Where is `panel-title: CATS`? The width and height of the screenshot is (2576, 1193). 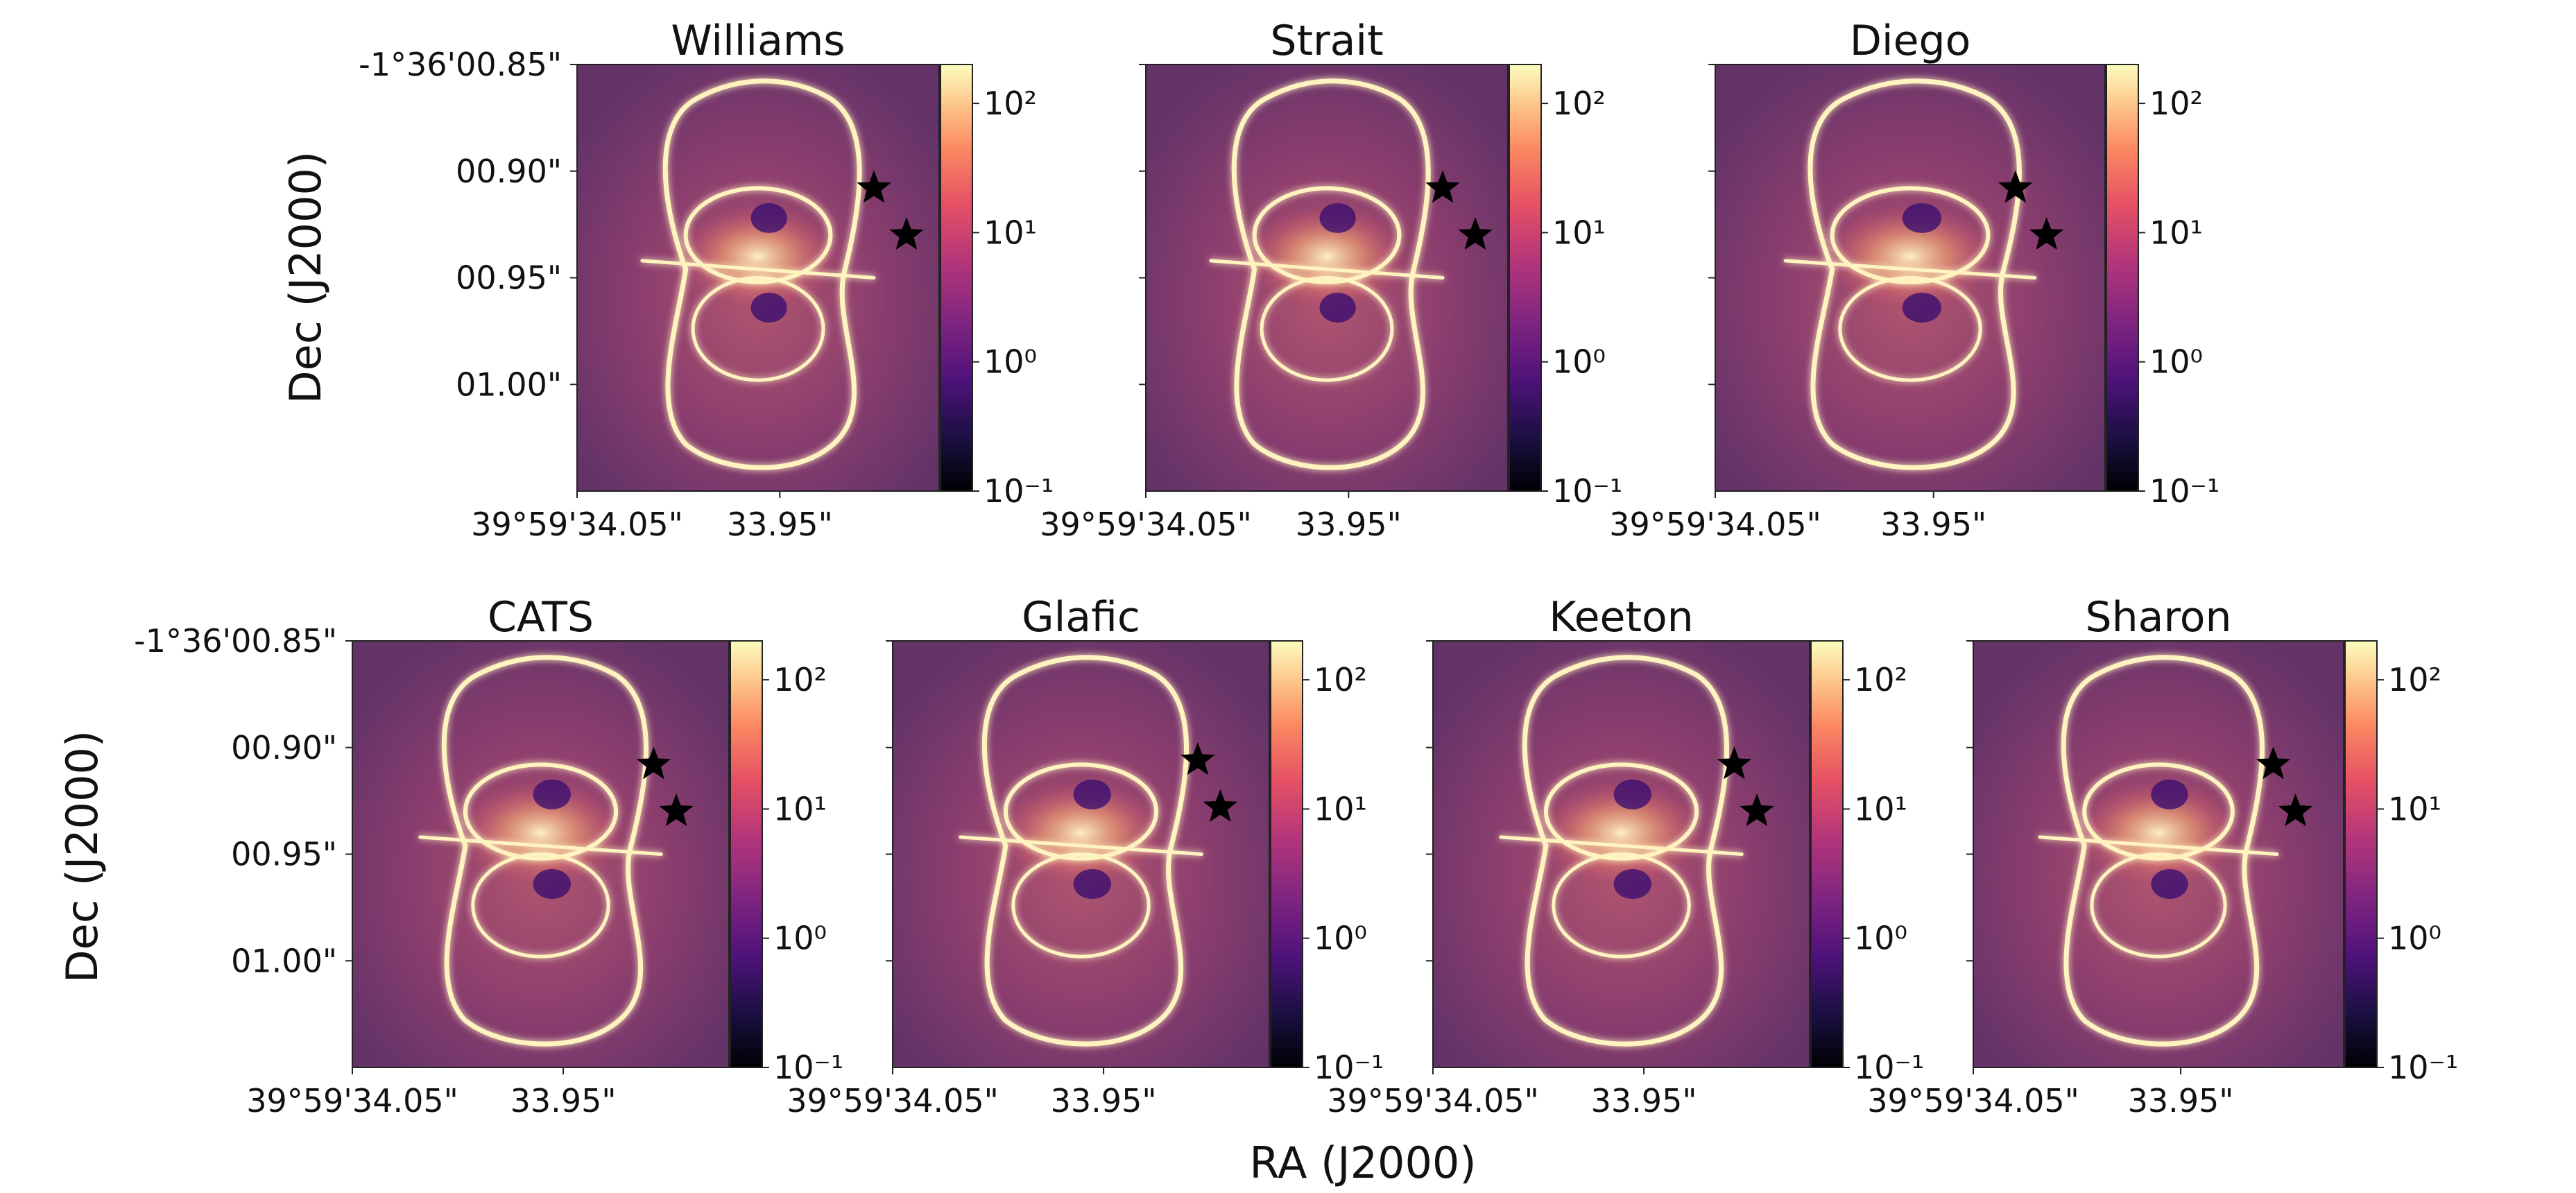 panel-title: CATS is located at coordinates (541, 617).